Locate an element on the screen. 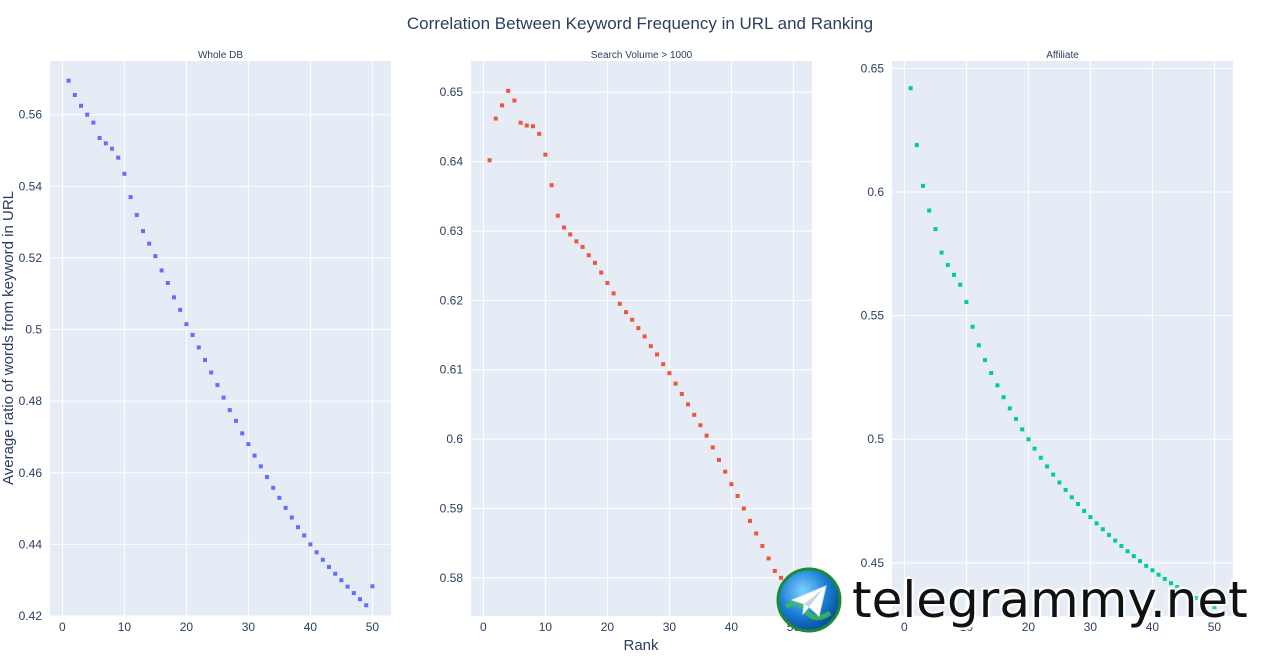 This screenshot has height=662, width=1280. x-tick-label: 30 is located at coordinates (249, 627).